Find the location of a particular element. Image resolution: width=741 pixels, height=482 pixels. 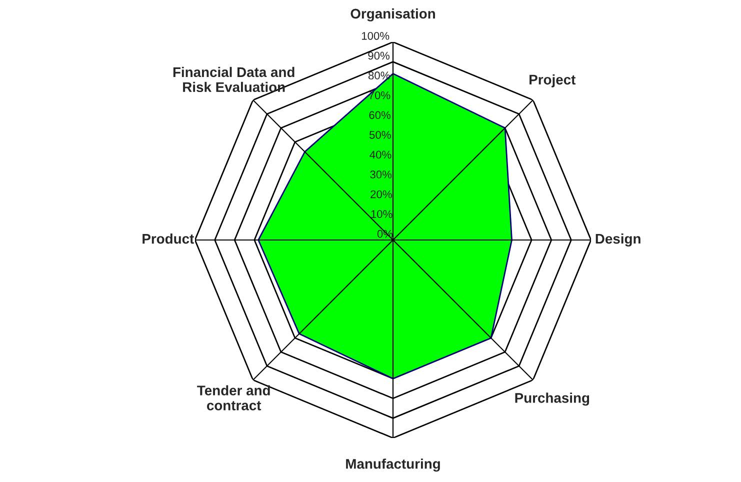

y-tick-label: 50% is located at coordinates (380, 134).